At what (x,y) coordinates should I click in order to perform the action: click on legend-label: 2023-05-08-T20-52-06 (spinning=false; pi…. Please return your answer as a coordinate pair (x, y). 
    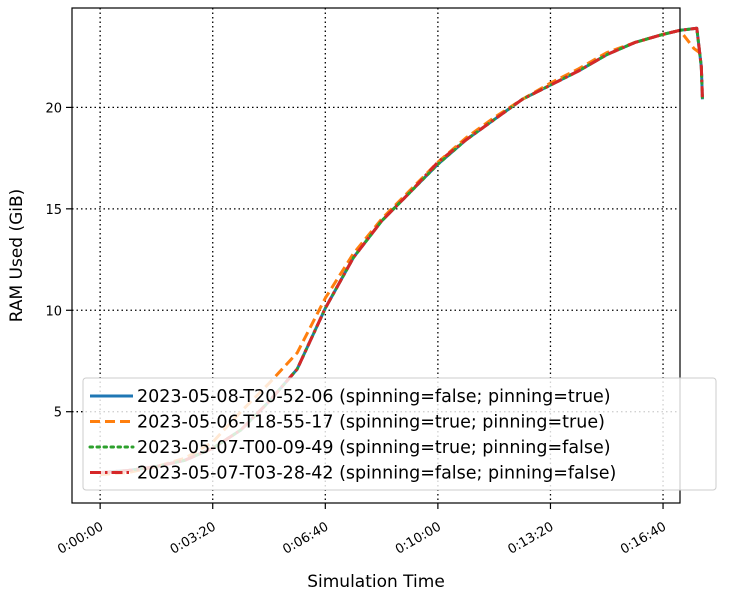
    Looking at the image, I should click on (374, 397).